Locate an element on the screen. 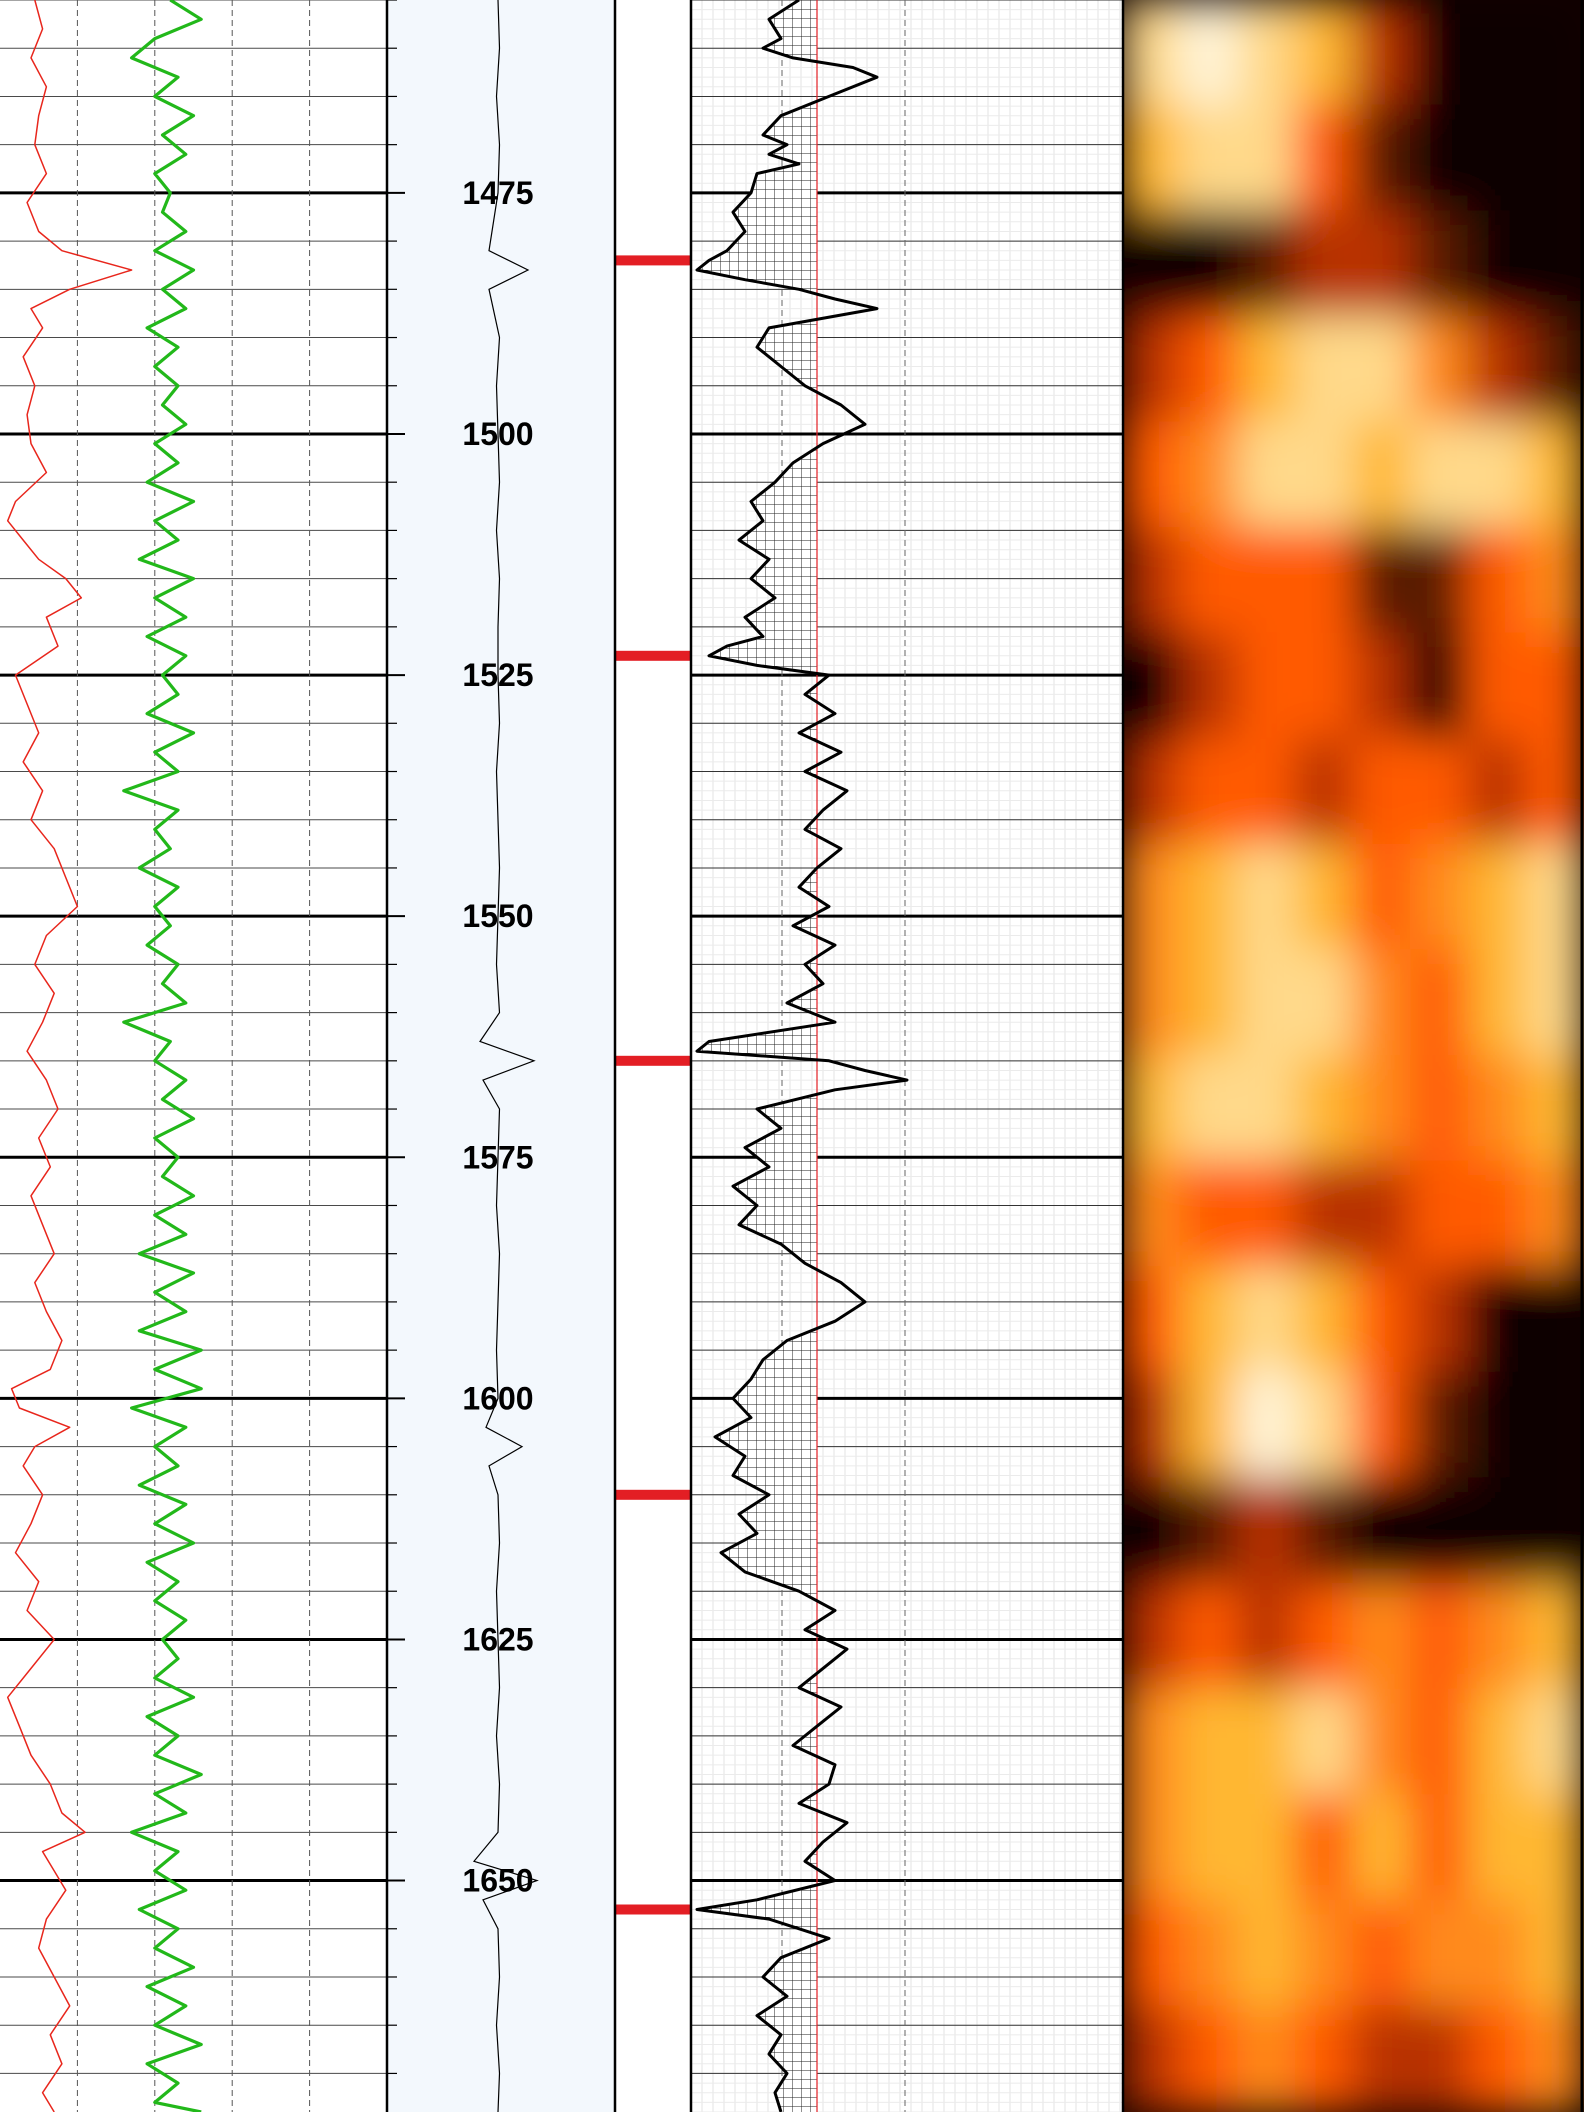 The image size is (1584, 2112). red-curve is located at coordinates (69, 1056).